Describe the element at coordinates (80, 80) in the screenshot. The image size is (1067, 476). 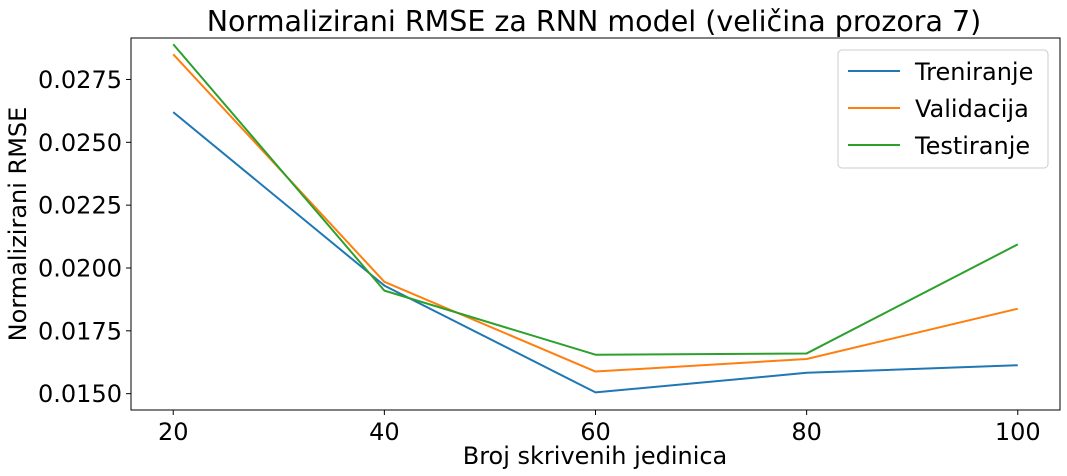
I see `y-tick-label: 0.0275` at that location.